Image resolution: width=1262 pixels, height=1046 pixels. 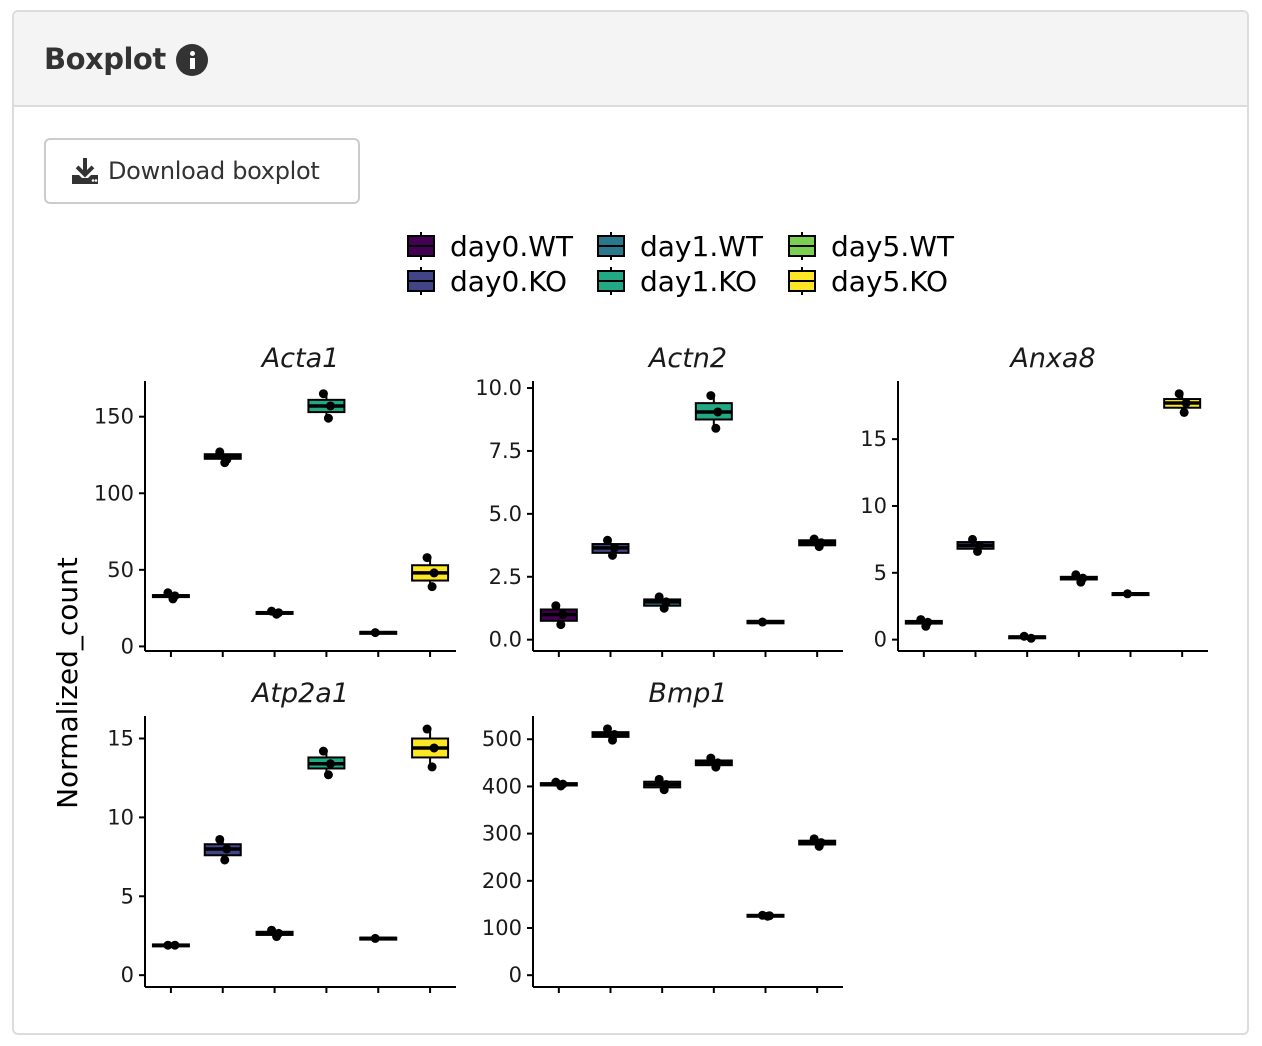 I want to click on download-boxplot-button: Download boxplot, so click(x=202, y=171).